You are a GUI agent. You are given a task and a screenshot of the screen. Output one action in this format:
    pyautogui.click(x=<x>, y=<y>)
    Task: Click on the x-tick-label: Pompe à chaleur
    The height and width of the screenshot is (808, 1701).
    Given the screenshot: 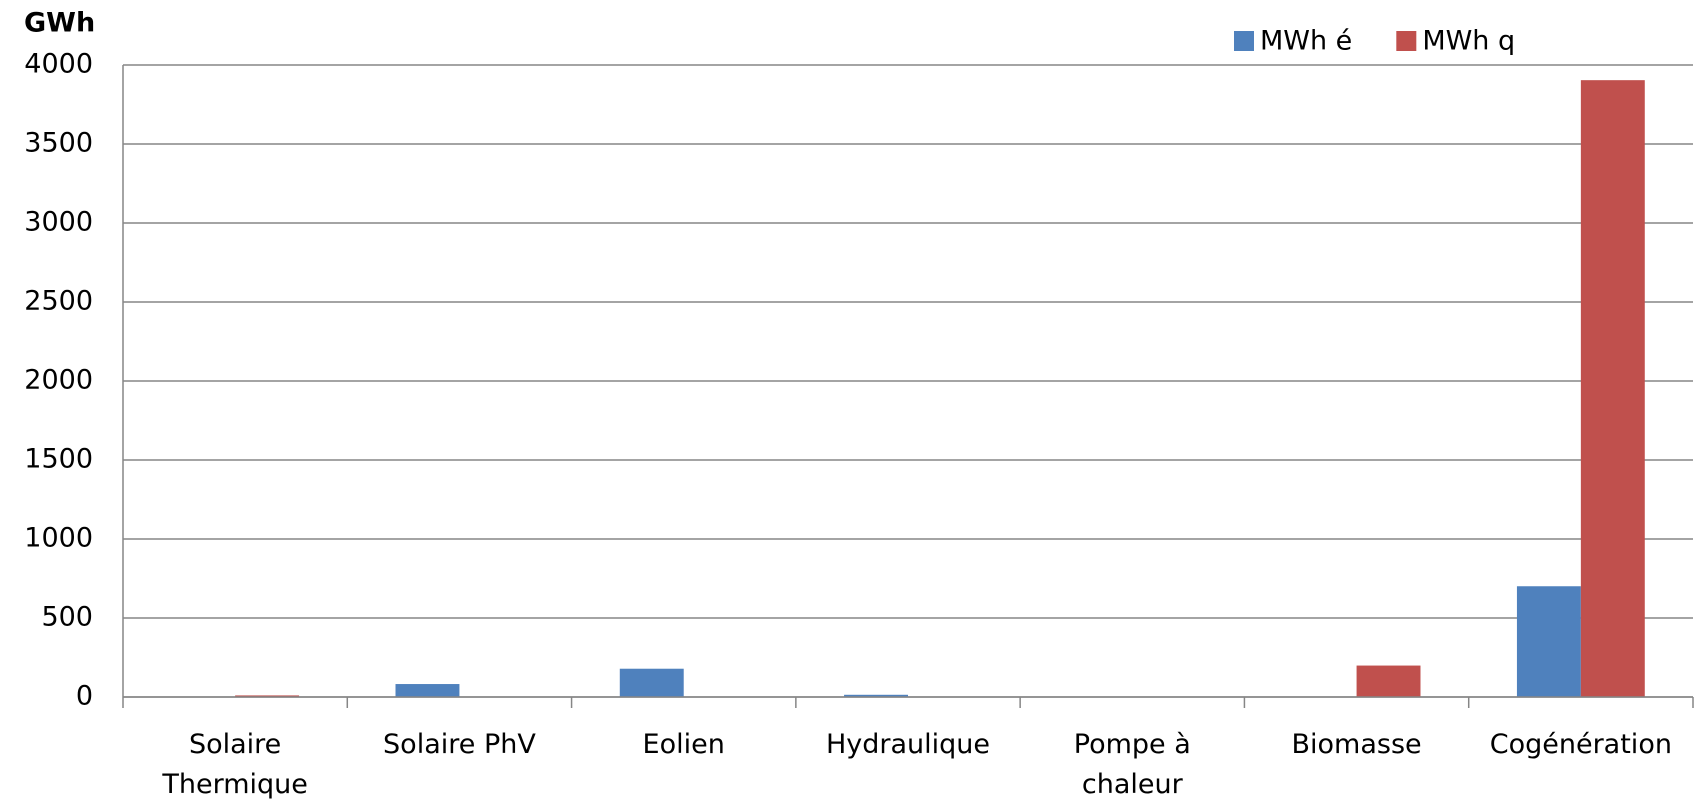 What is the action you would take?
    pyautogui.click(x=1132, y=764)
    